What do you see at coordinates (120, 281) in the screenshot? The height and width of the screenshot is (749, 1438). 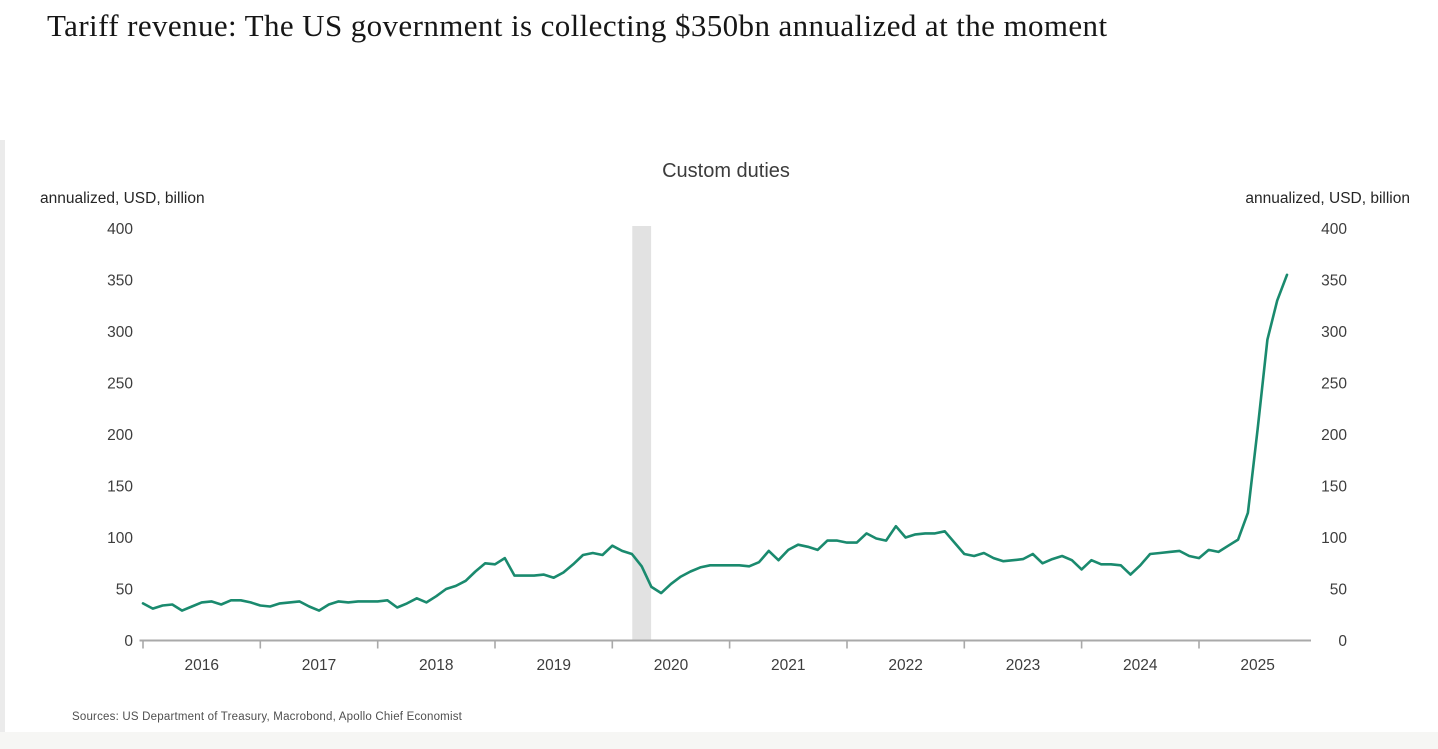 I see `y-axis-label-left: 350` at bounding box center [120, 281].